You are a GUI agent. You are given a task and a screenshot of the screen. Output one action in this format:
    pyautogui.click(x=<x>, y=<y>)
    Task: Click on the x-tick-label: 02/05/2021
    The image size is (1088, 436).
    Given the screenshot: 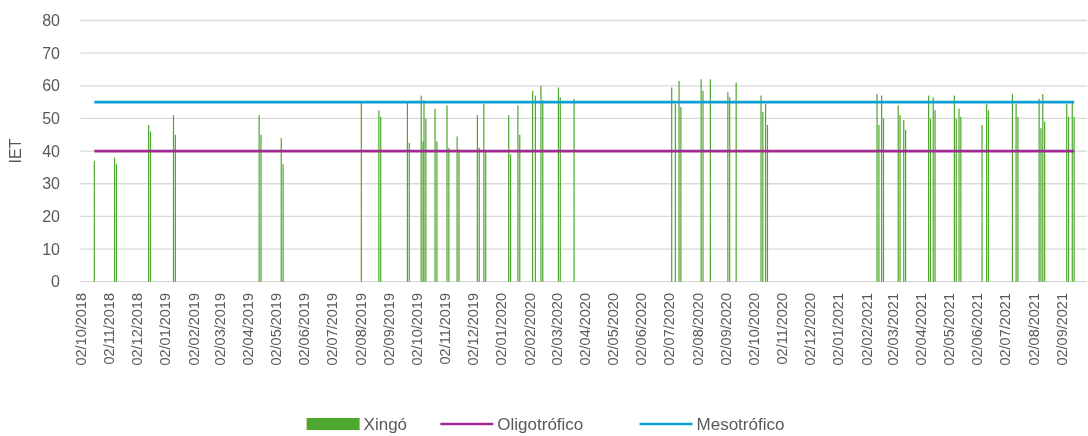 What is the action you would take?
    pyautogui.click(x=948, y=329)
    